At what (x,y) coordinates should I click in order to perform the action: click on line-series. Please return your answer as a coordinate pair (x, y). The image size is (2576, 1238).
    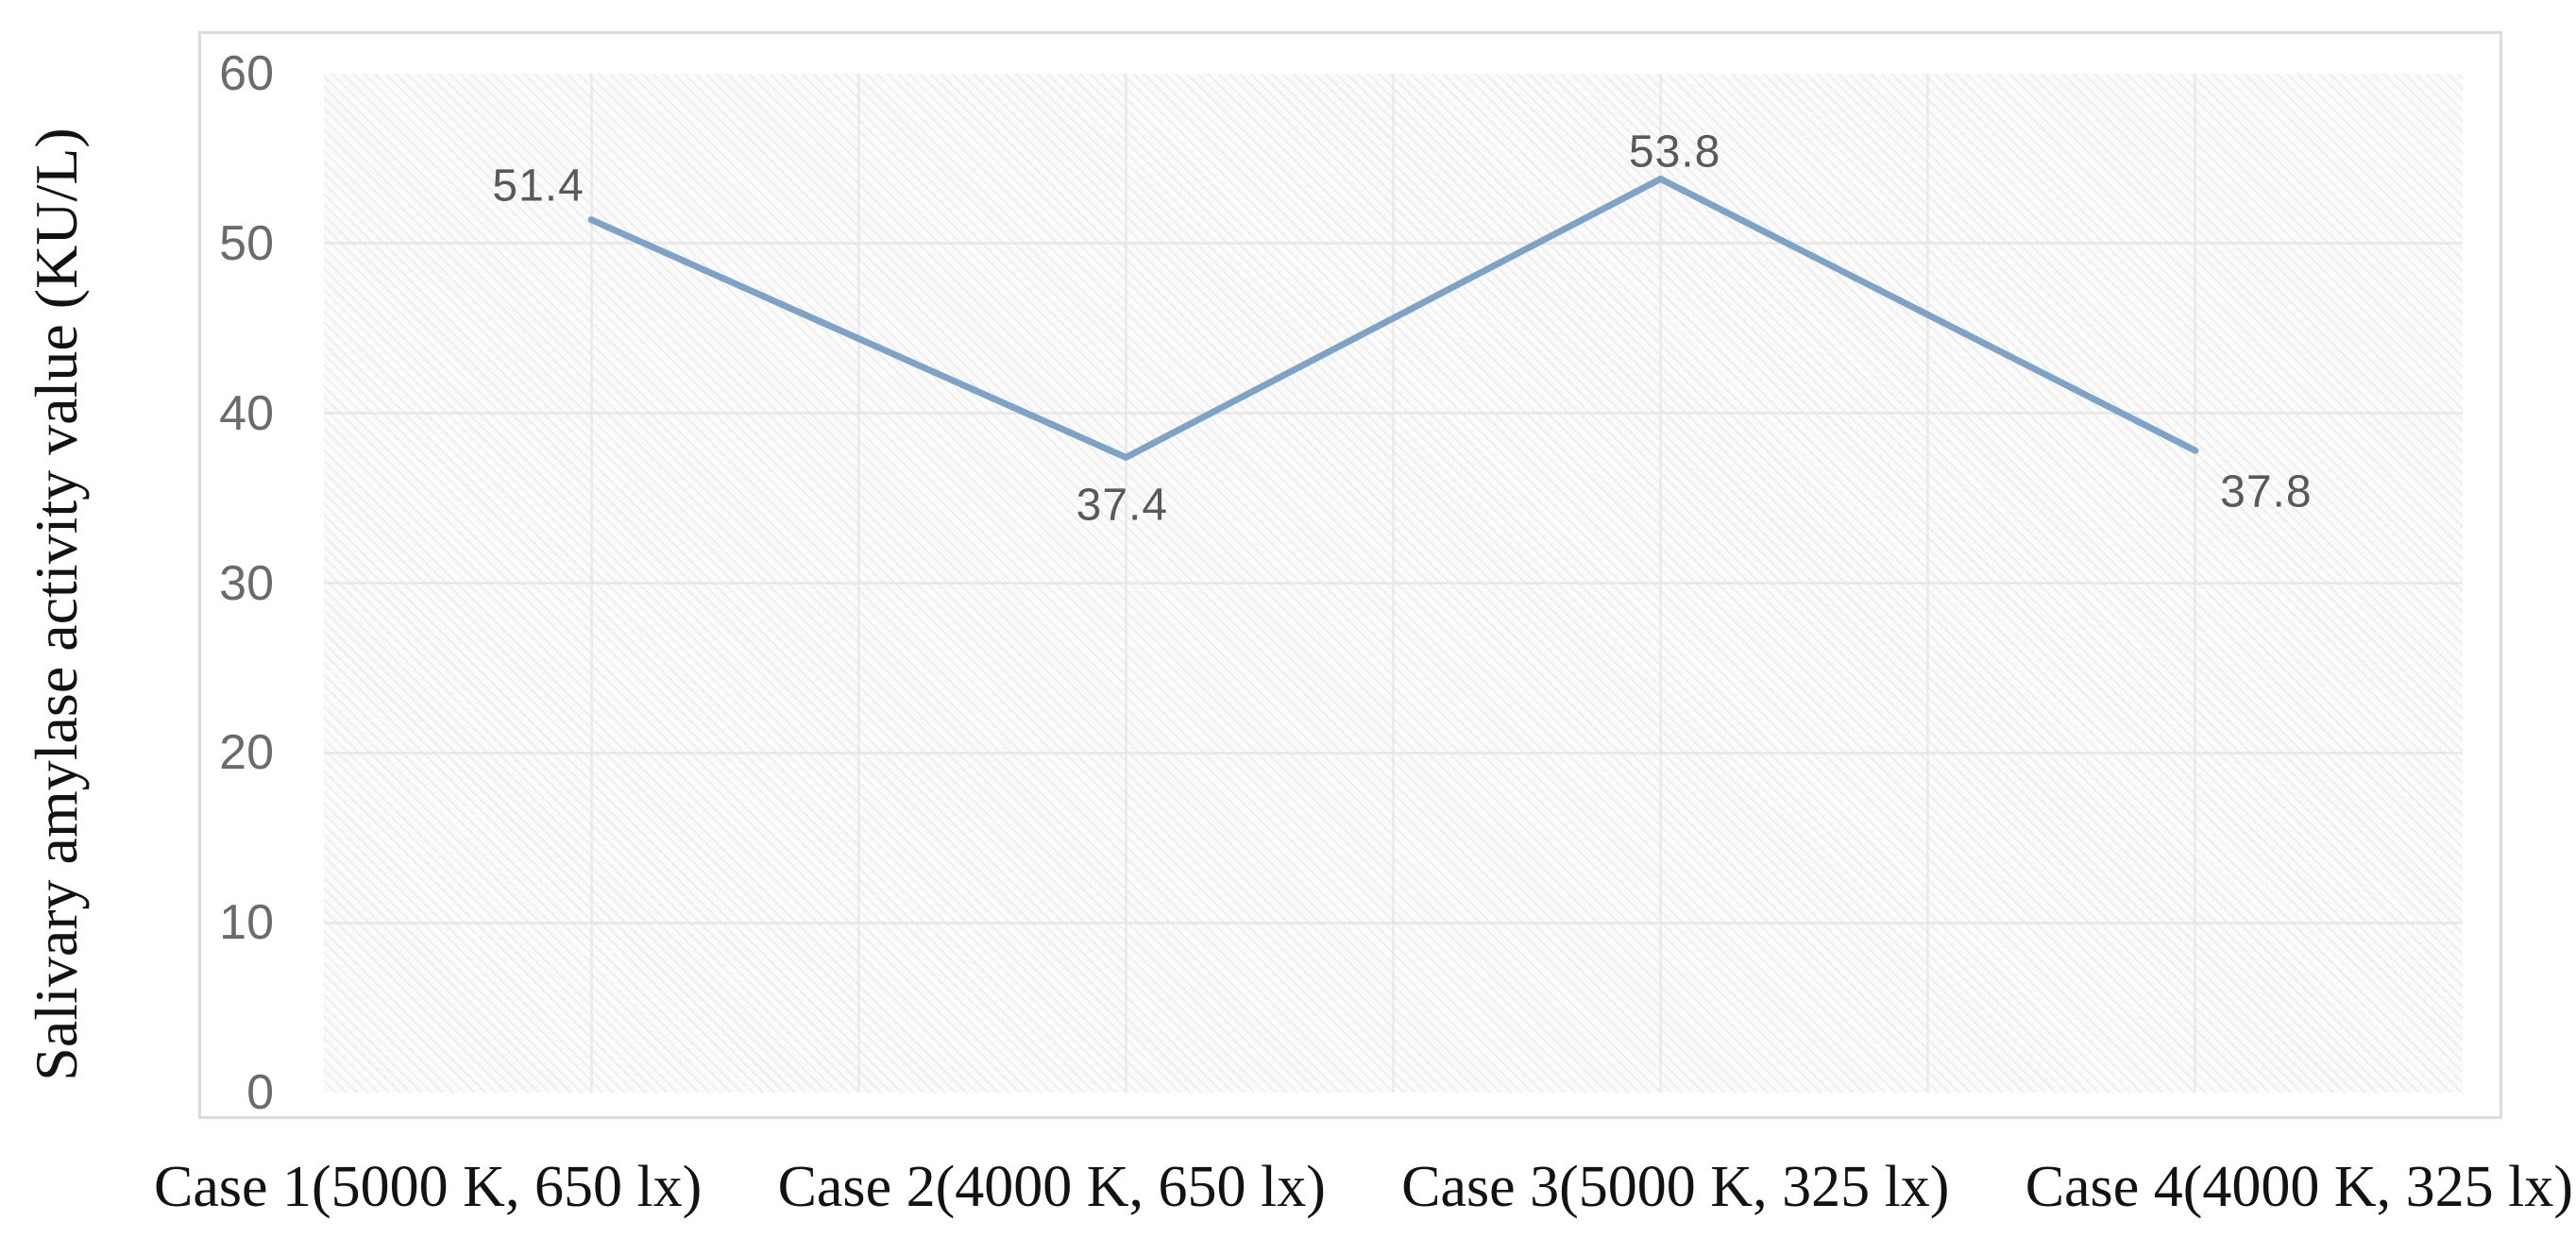
    Looking at the image, I should click on (1393, 319).